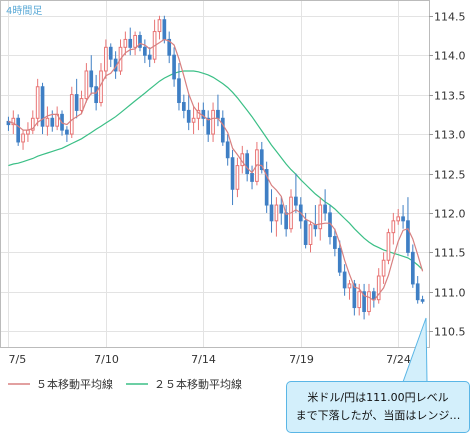  I want to click on x-tick-label: 7/24, so click(398, 359).